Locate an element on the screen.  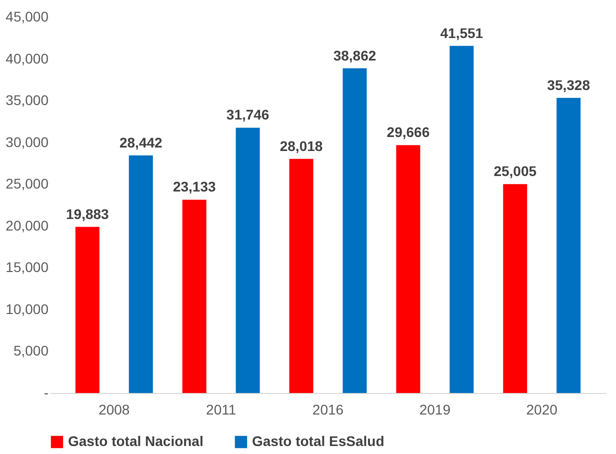
data-label: 28,442 is located at coordinates (141, 142).